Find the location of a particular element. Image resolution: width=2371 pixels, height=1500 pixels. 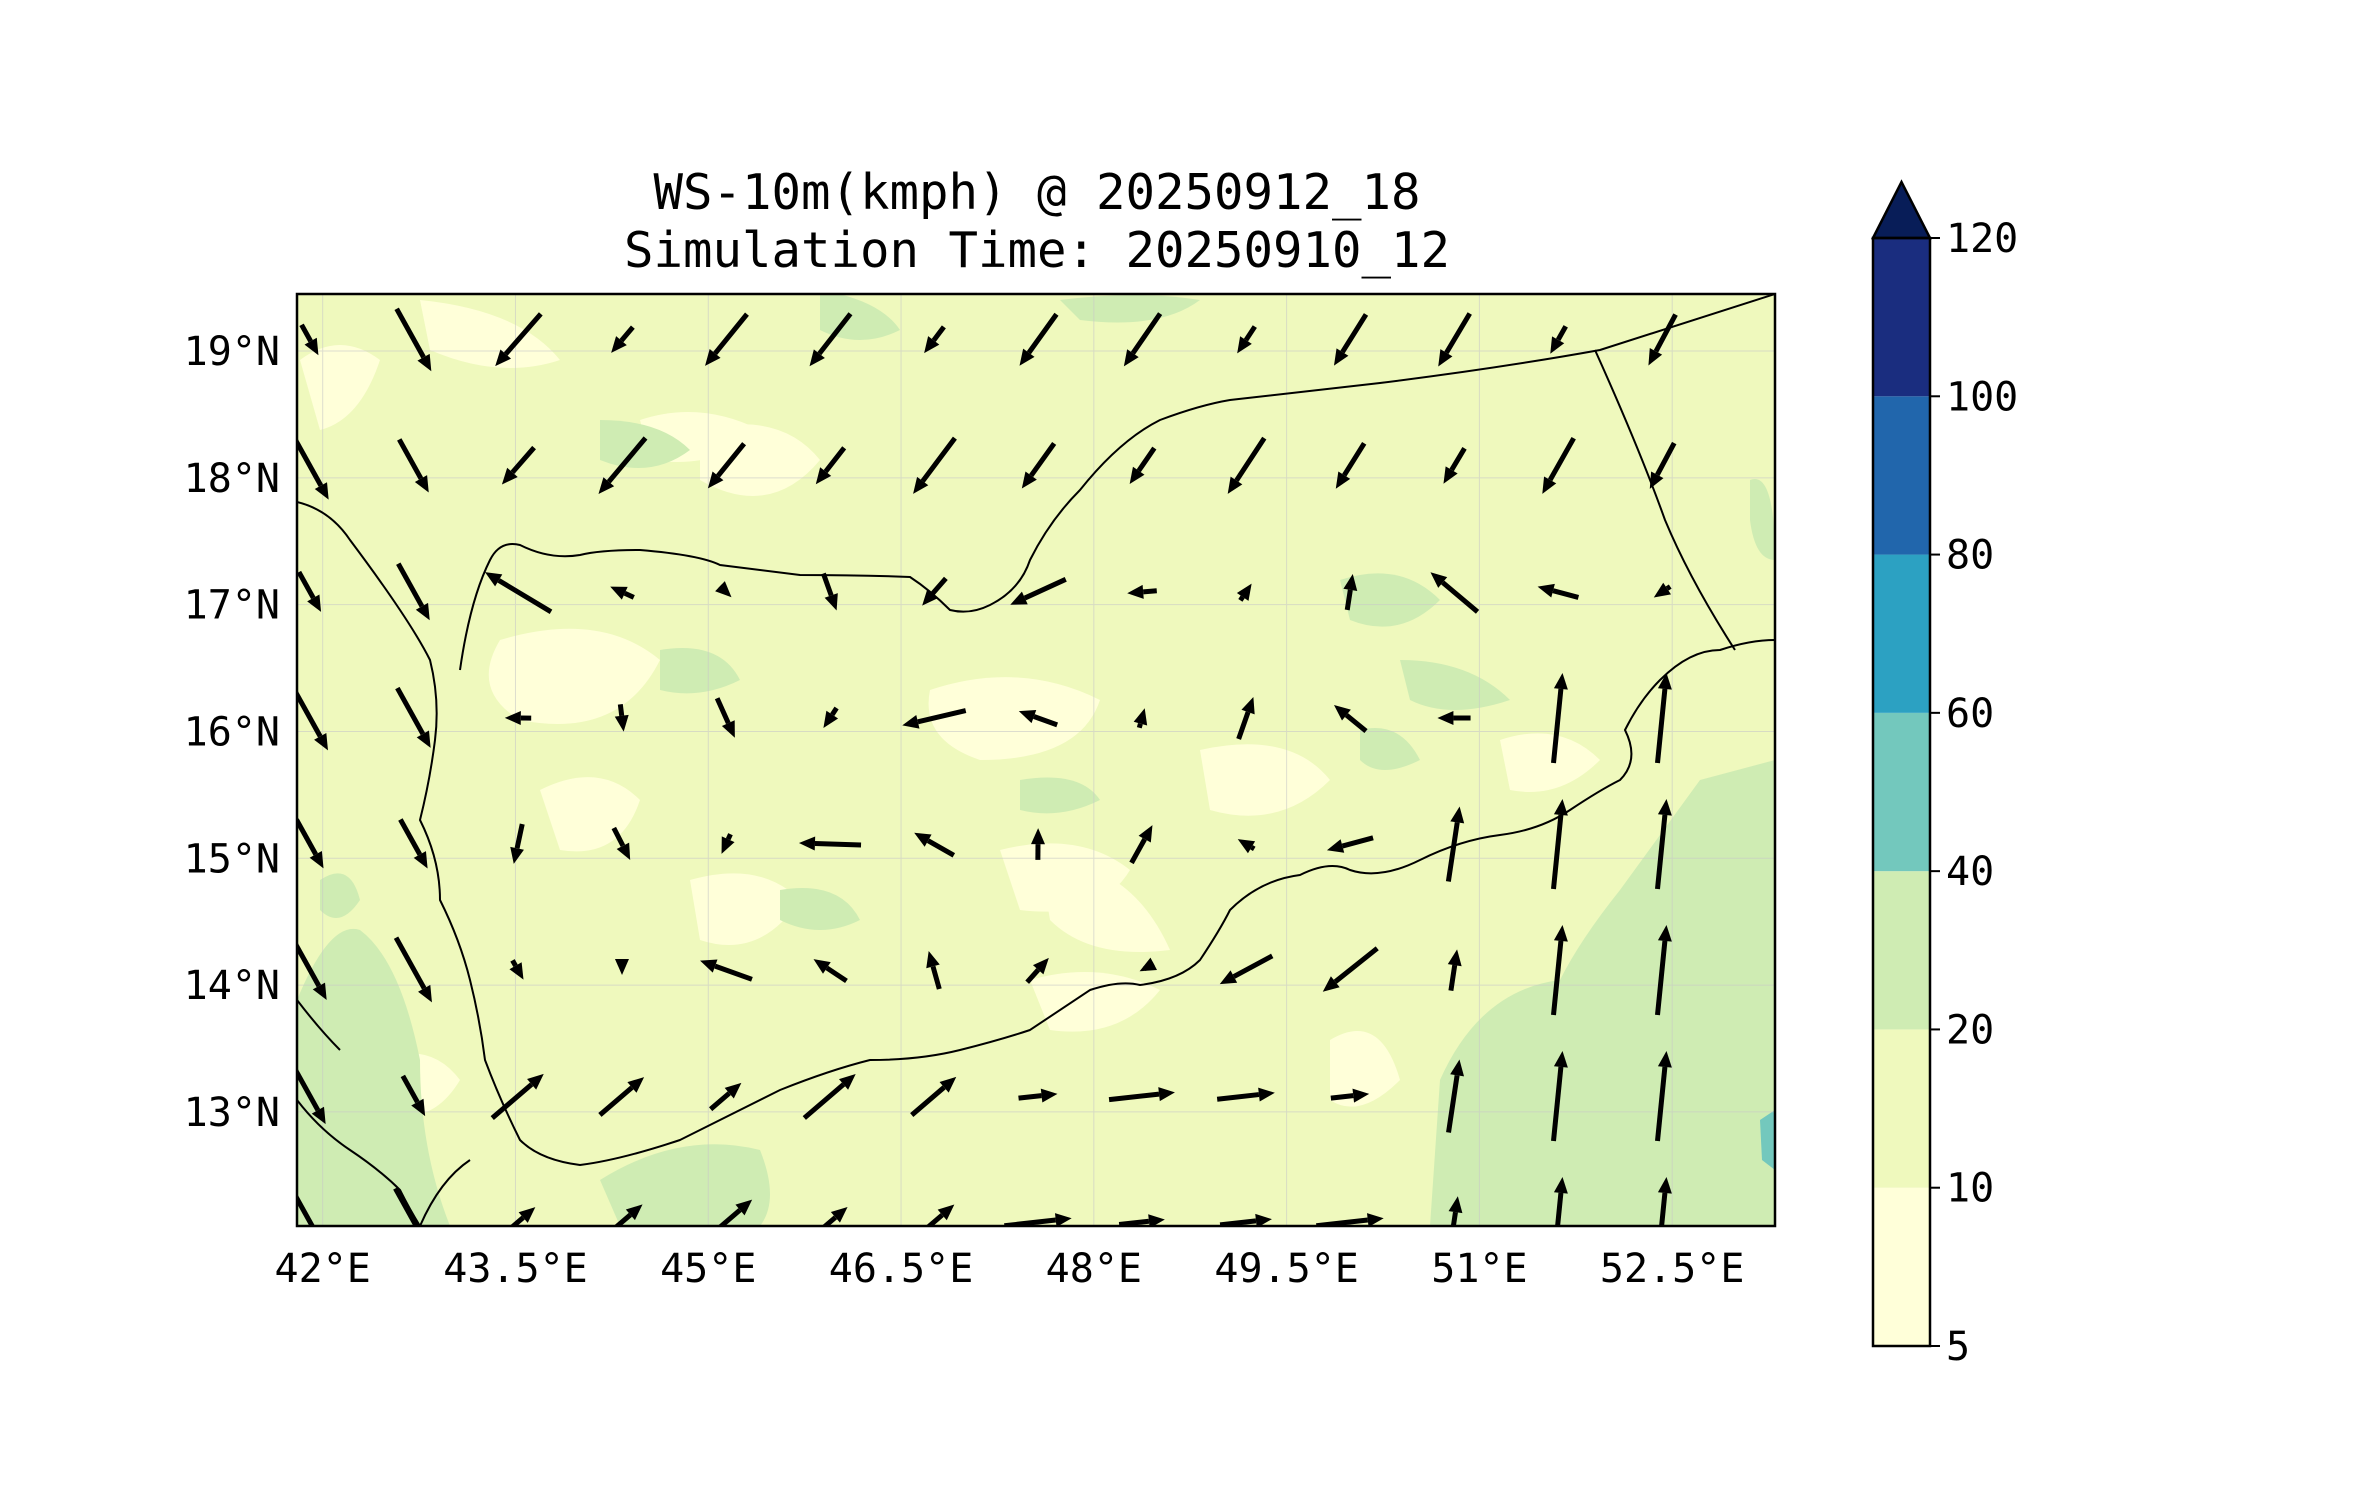

title-line-1: WS-10m(kmph) @ 20250912_18 is located at coordinates (1036, 192).